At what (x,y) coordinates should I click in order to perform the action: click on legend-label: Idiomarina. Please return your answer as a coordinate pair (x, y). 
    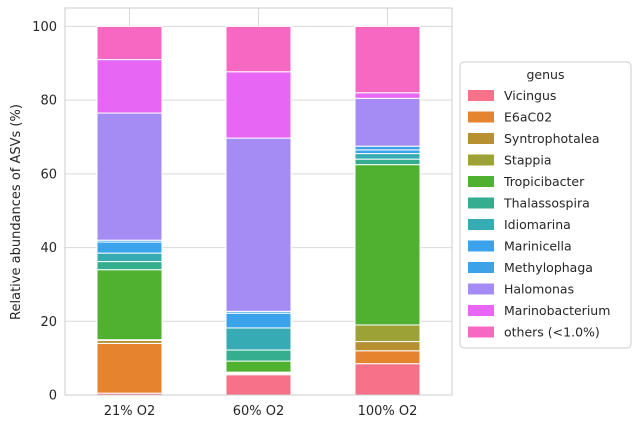
    Looking at the image, I should click on (537, 224).